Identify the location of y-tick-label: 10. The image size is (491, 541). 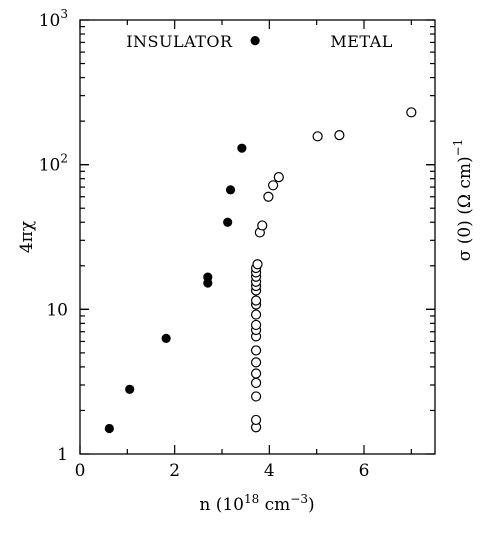
(57, 310).